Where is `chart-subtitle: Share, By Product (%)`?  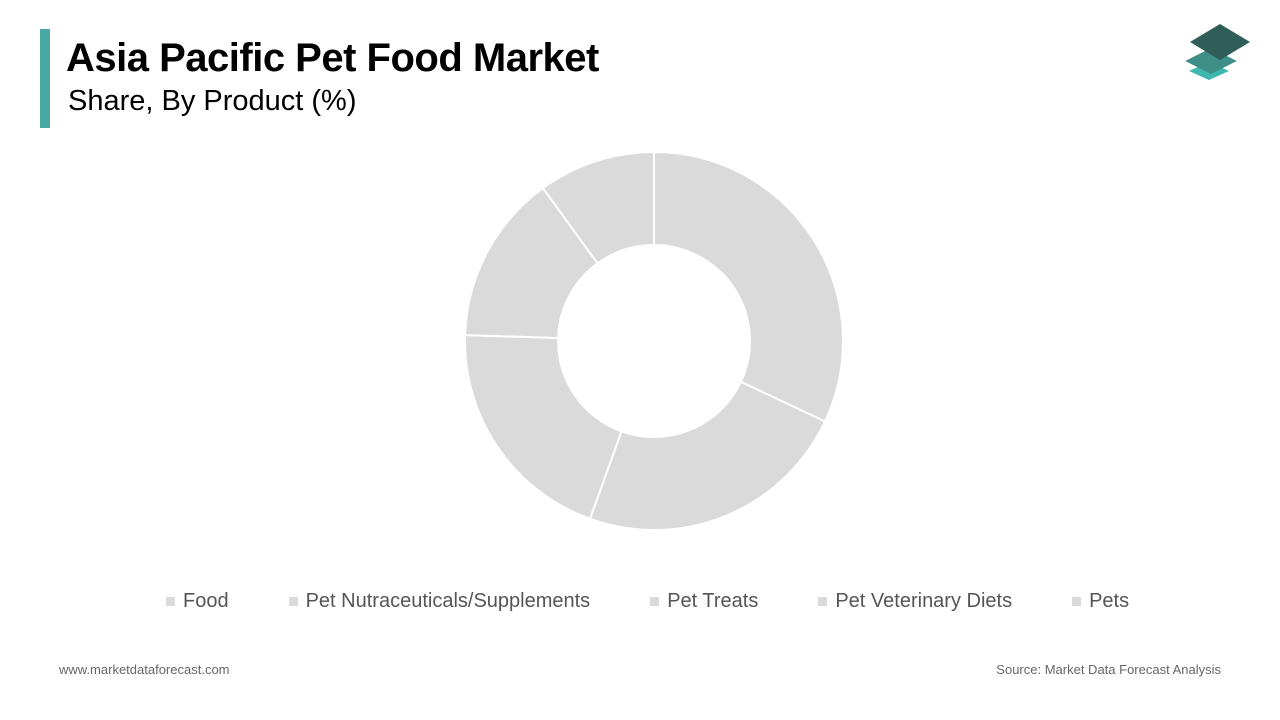
chart-subtitle: Share, By Product (%) is located at coordinates (212, 101).